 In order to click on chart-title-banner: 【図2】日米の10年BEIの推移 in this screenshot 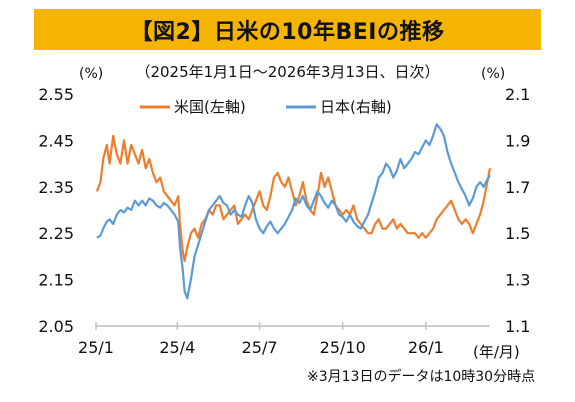, I will do `click(287, 29)`.